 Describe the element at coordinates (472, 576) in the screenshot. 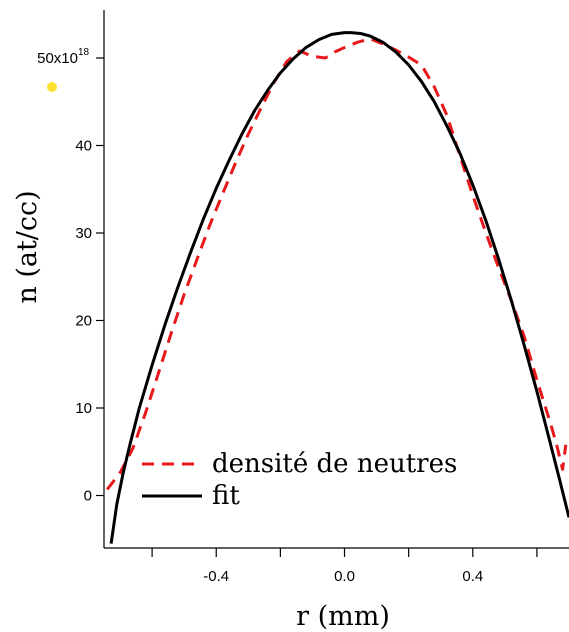

I see `x-tick-label: 0.4` at that location.